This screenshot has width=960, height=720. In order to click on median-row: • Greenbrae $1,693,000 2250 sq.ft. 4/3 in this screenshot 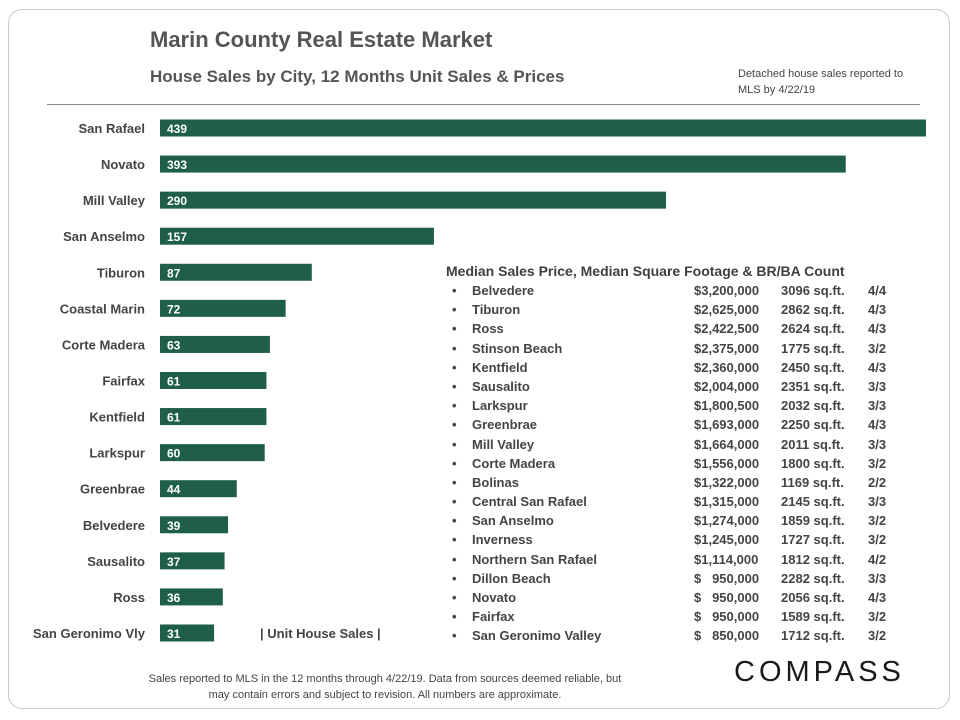, I will do `click(681, 426)`.